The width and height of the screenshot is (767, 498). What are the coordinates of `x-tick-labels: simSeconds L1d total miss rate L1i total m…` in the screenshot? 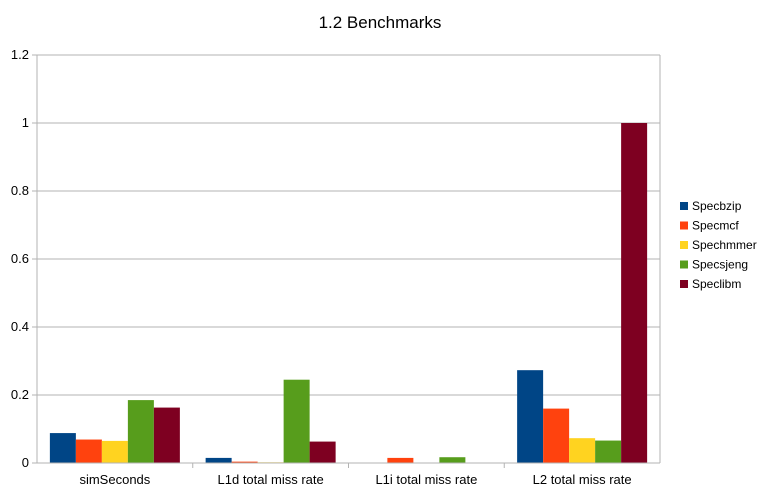 It's located at (355, 479).